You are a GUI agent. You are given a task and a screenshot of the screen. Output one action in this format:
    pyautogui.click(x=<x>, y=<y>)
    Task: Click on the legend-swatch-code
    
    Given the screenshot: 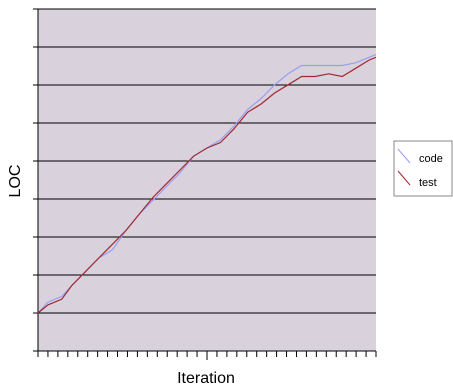 What is the action you would take?
    pyautogui.click(x=404, y=156)
    